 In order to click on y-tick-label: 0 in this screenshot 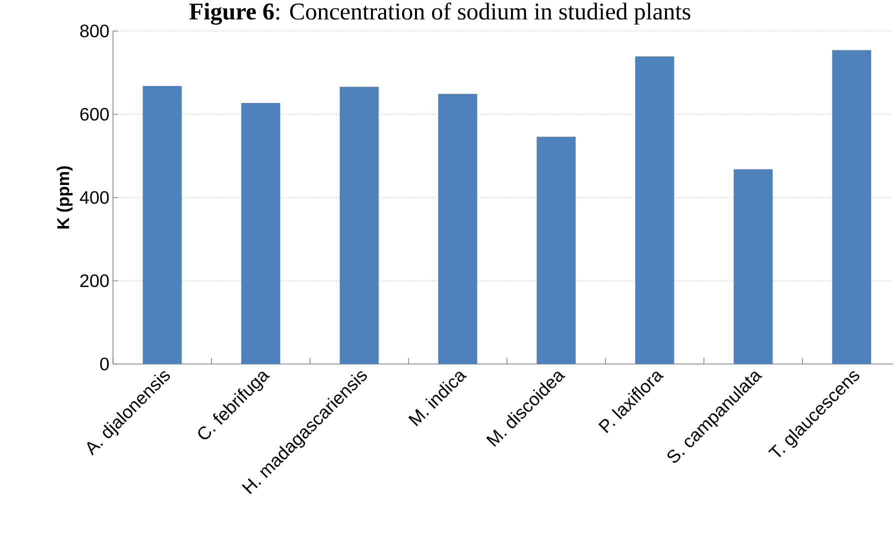, I will do `click(104, 364)`.